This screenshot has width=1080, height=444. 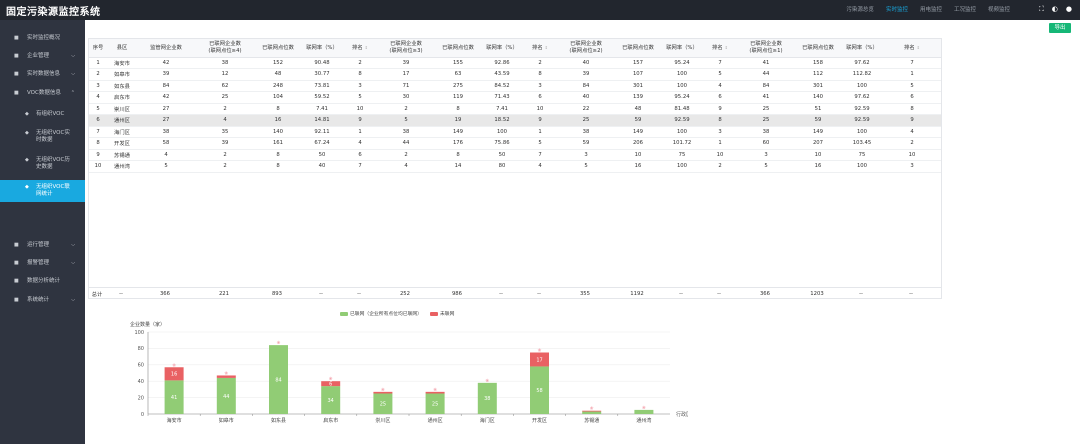 I want to click on table-cell: 41, so click(x=766, y=63).